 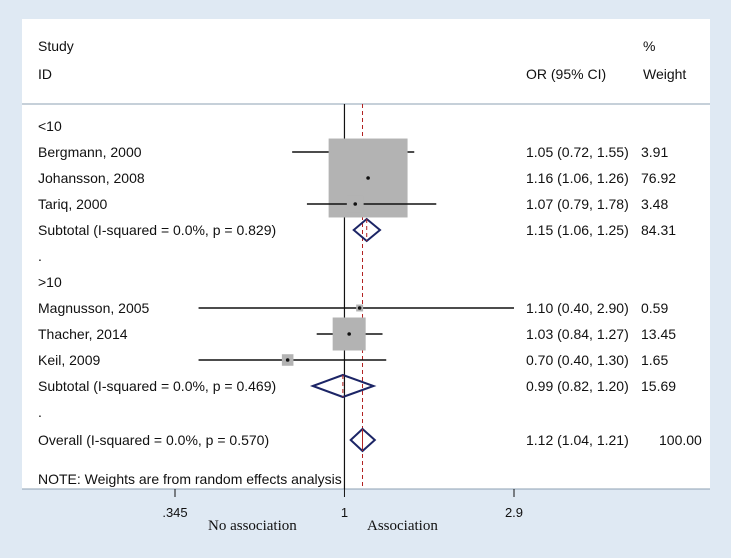 I want to click on header-id: ID, so click(x=45, y=74).